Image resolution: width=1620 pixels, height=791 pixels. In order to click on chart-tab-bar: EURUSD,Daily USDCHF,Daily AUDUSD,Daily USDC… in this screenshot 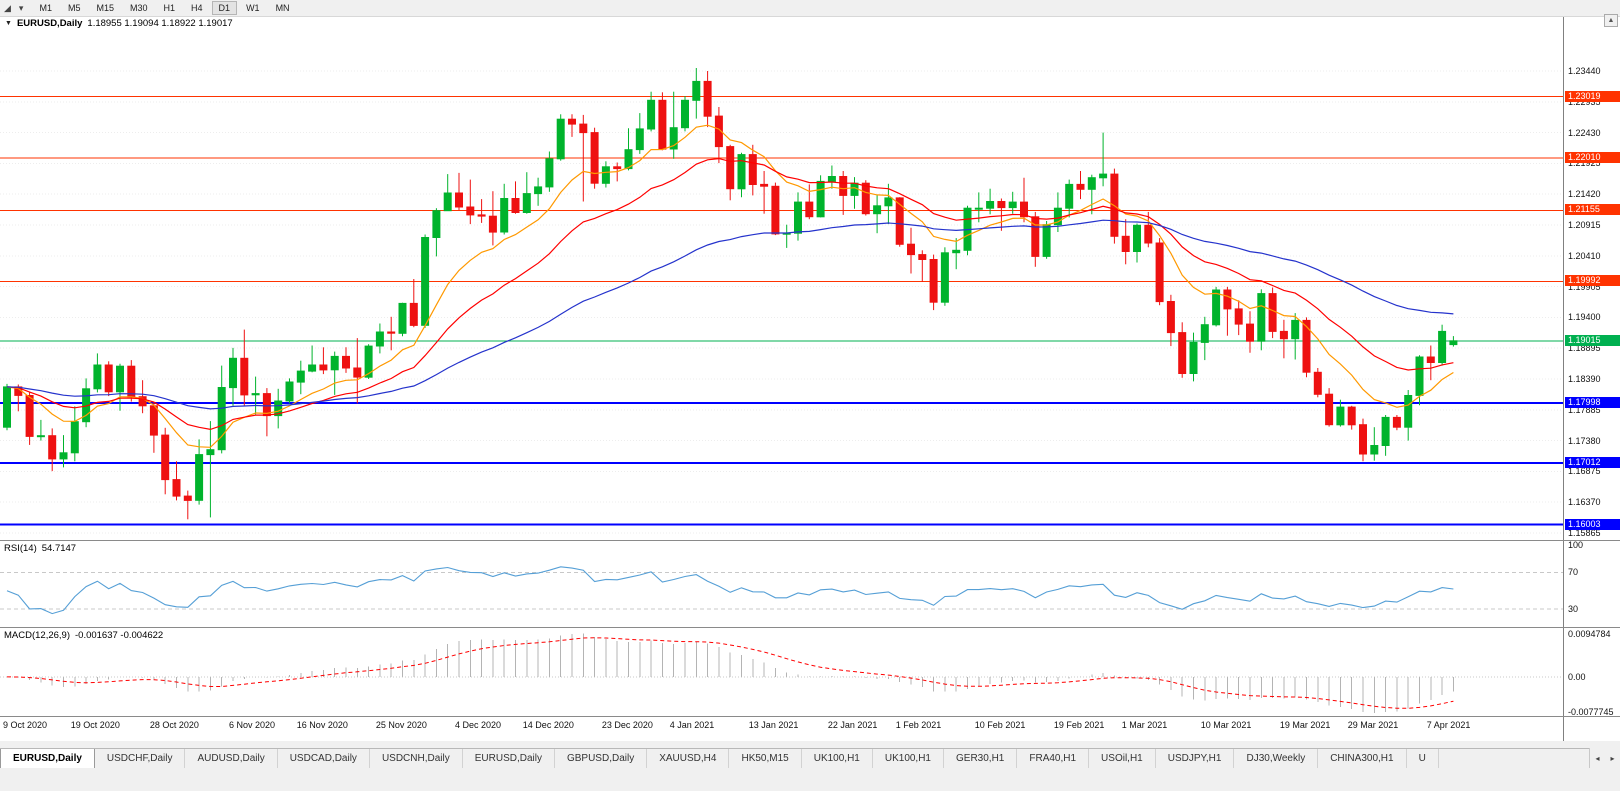, I will do `click(810, 758)`.